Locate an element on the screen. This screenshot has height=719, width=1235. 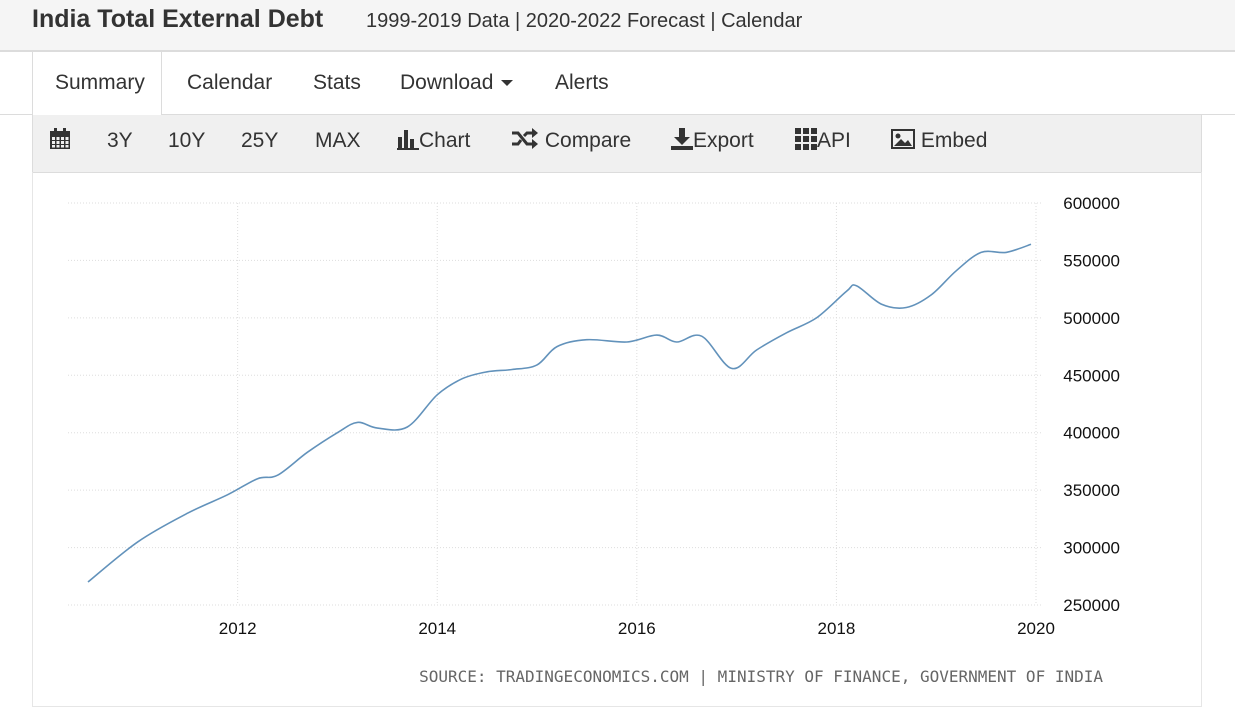
embed-button-label: Embed is located at coordinates (954, 140).